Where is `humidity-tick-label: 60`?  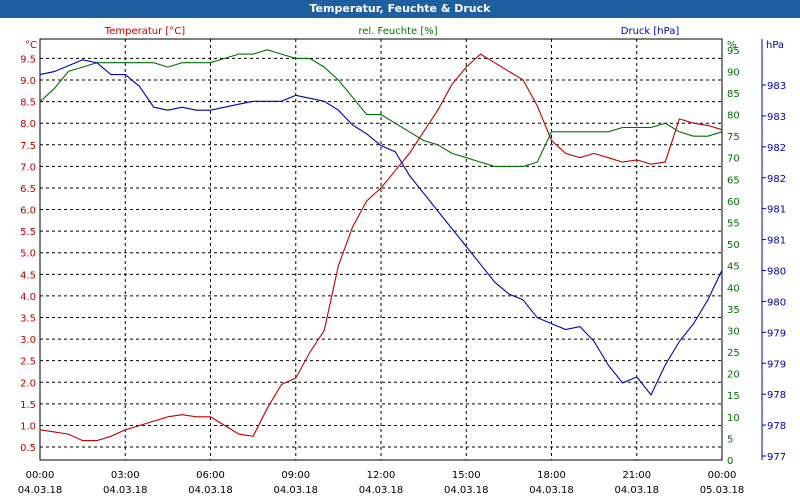
humidity-tick-label: 60 is located at coordinates (733, 202).